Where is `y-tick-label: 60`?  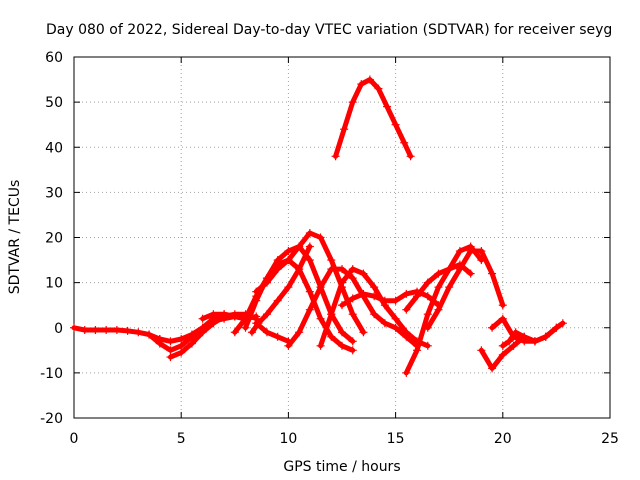
y-tick-label: 60 is located at coordinates (54, 58).